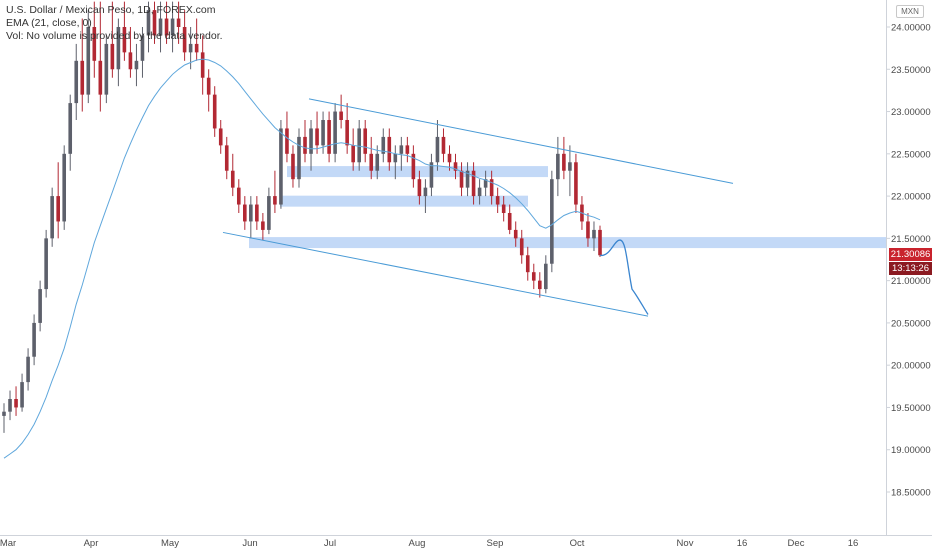 The image size is (932, 550). What do you see at coordinates (521, 141) in the screenshot?
I see `channel-upper-line` at bounding box center [521, 141].